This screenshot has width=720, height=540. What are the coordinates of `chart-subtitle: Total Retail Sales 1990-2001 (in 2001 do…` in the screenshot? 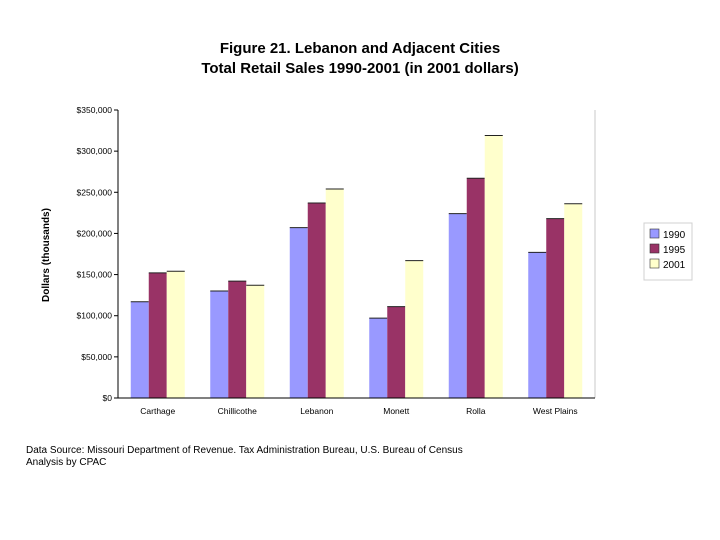 It's located at (360, 68).